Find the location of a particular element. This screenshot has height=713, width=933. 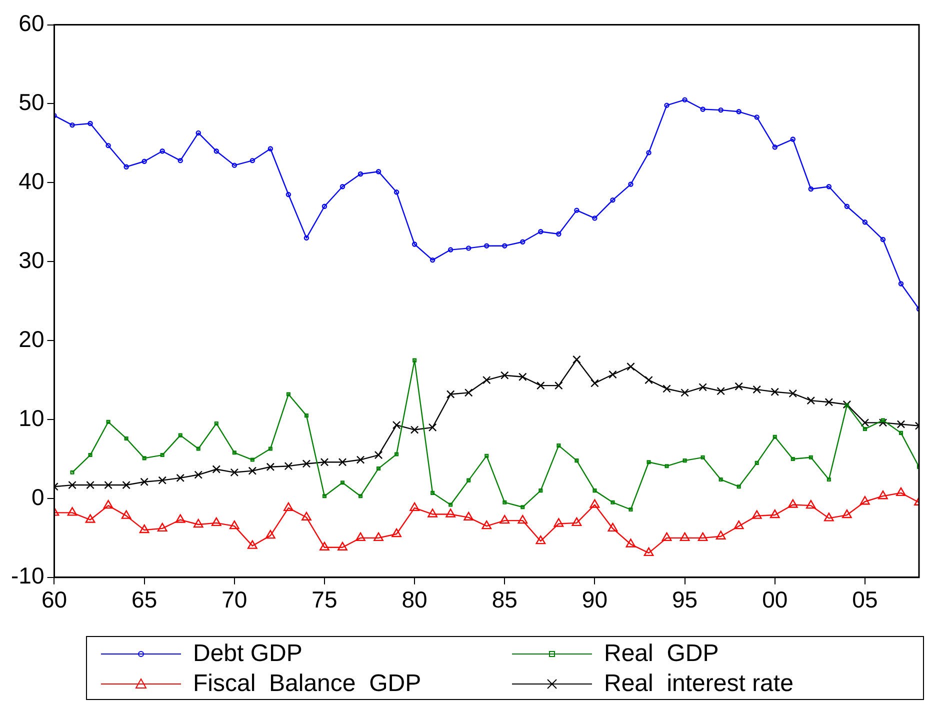

y-tick-label: 40 is located at coordinates (31, 181).